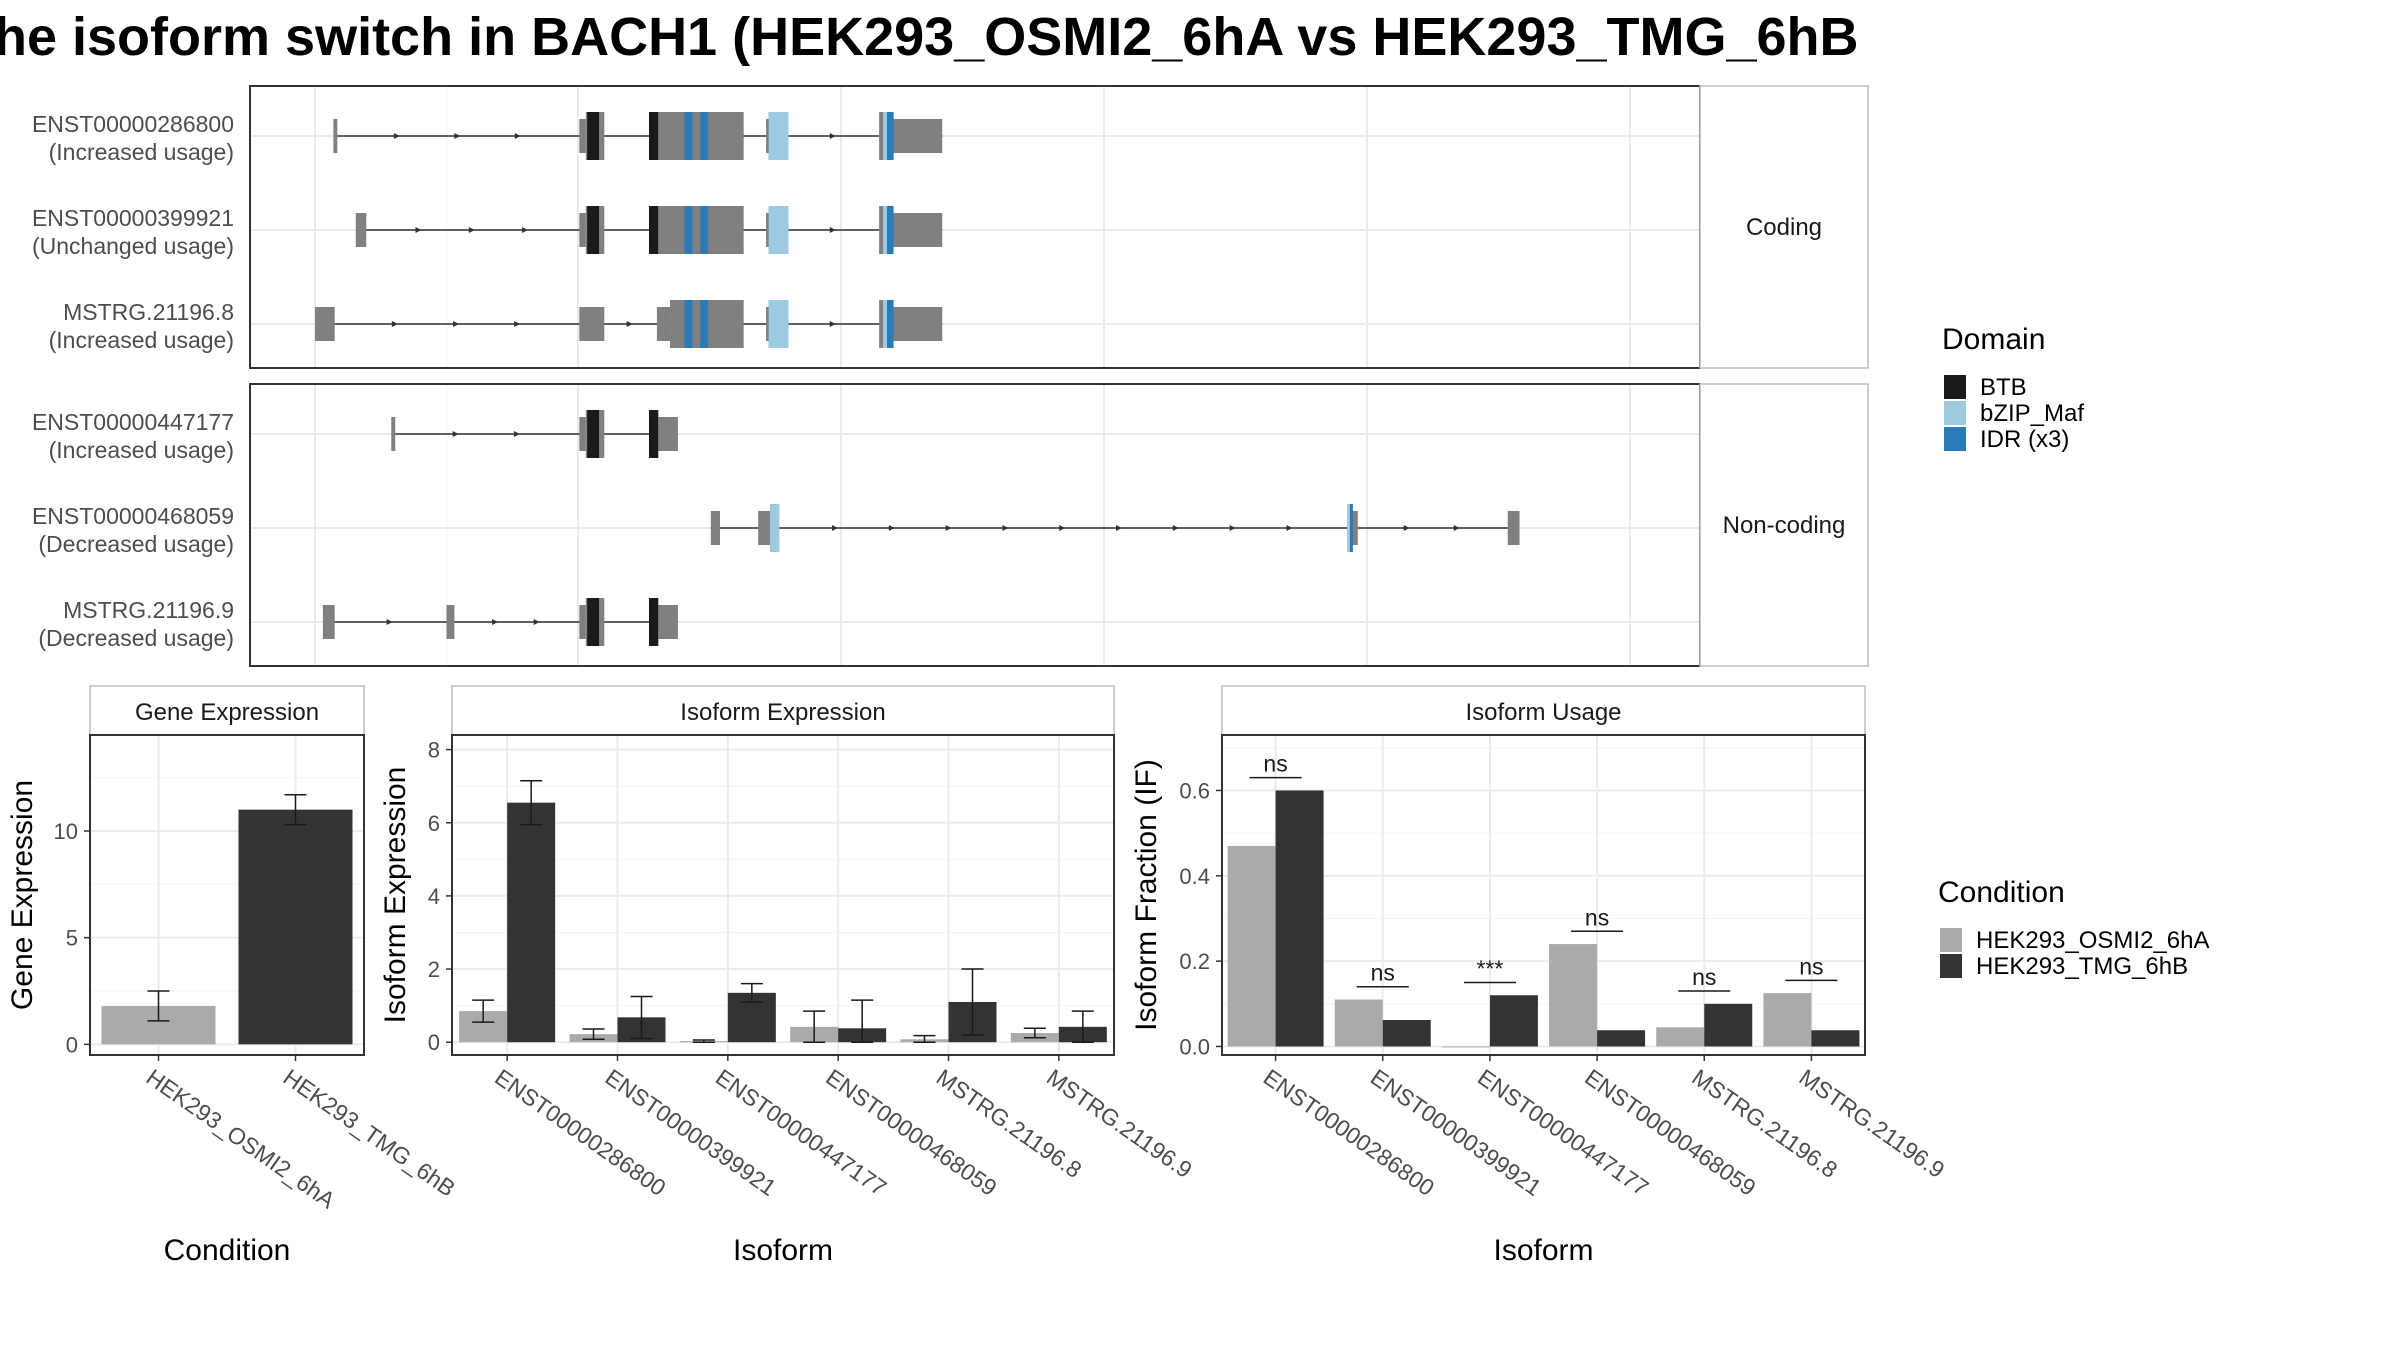 The height and width of the screenshot is (1355, 2400). I want to click on panel-title: Isoform Expression, so click(782, 712).